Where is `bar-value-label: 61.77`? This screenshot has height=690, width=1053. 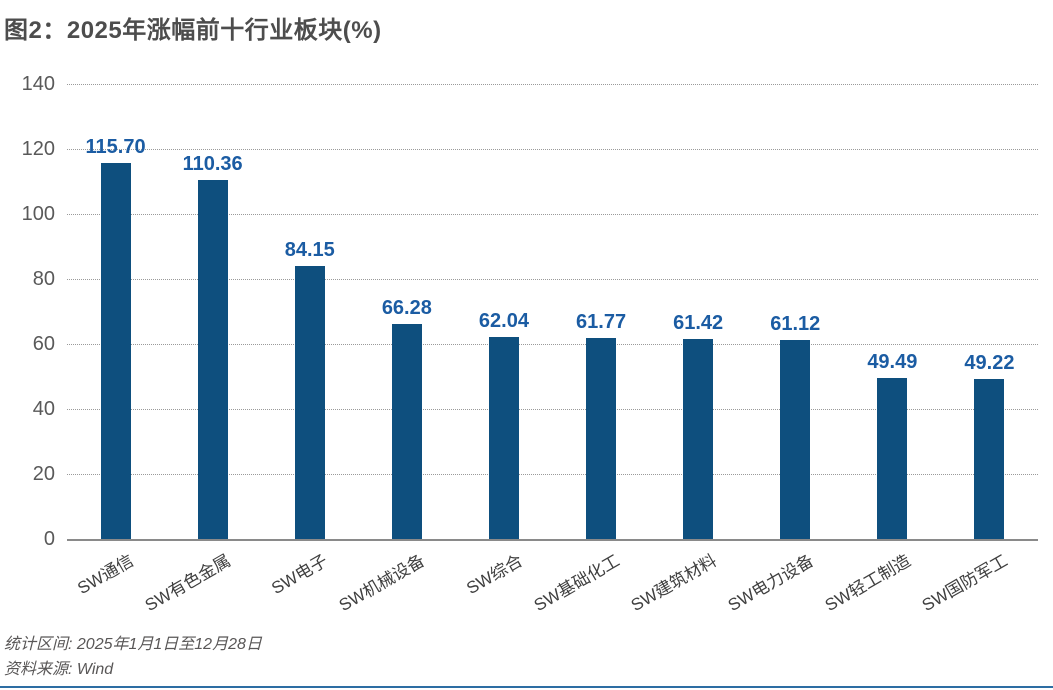 bar-value-label: 61.77 is located at coordinates (601, 322).